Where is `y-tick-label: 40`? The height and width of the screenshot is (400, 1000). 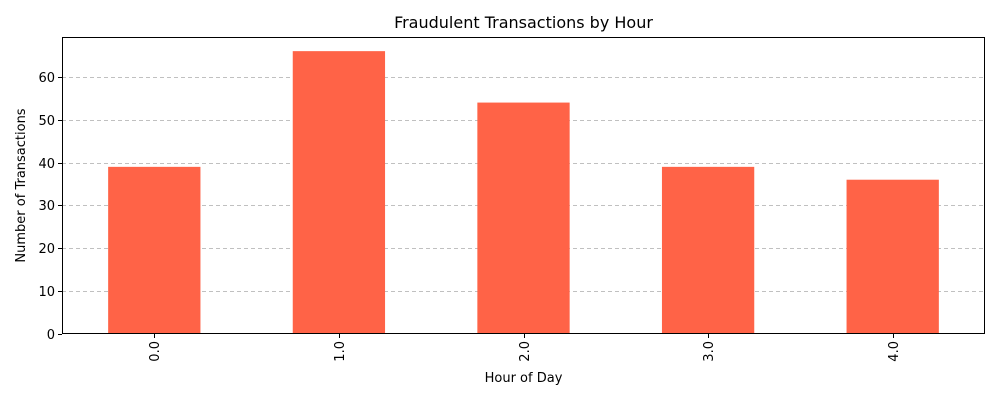 y-tick-label: 40 is located at coordinates (46, 164).